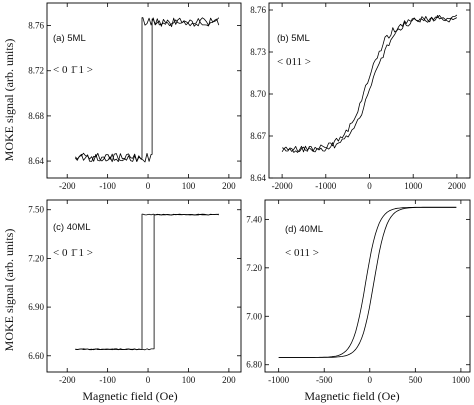  I want to click on y-tick-label: 7.50, so click(36, 210).